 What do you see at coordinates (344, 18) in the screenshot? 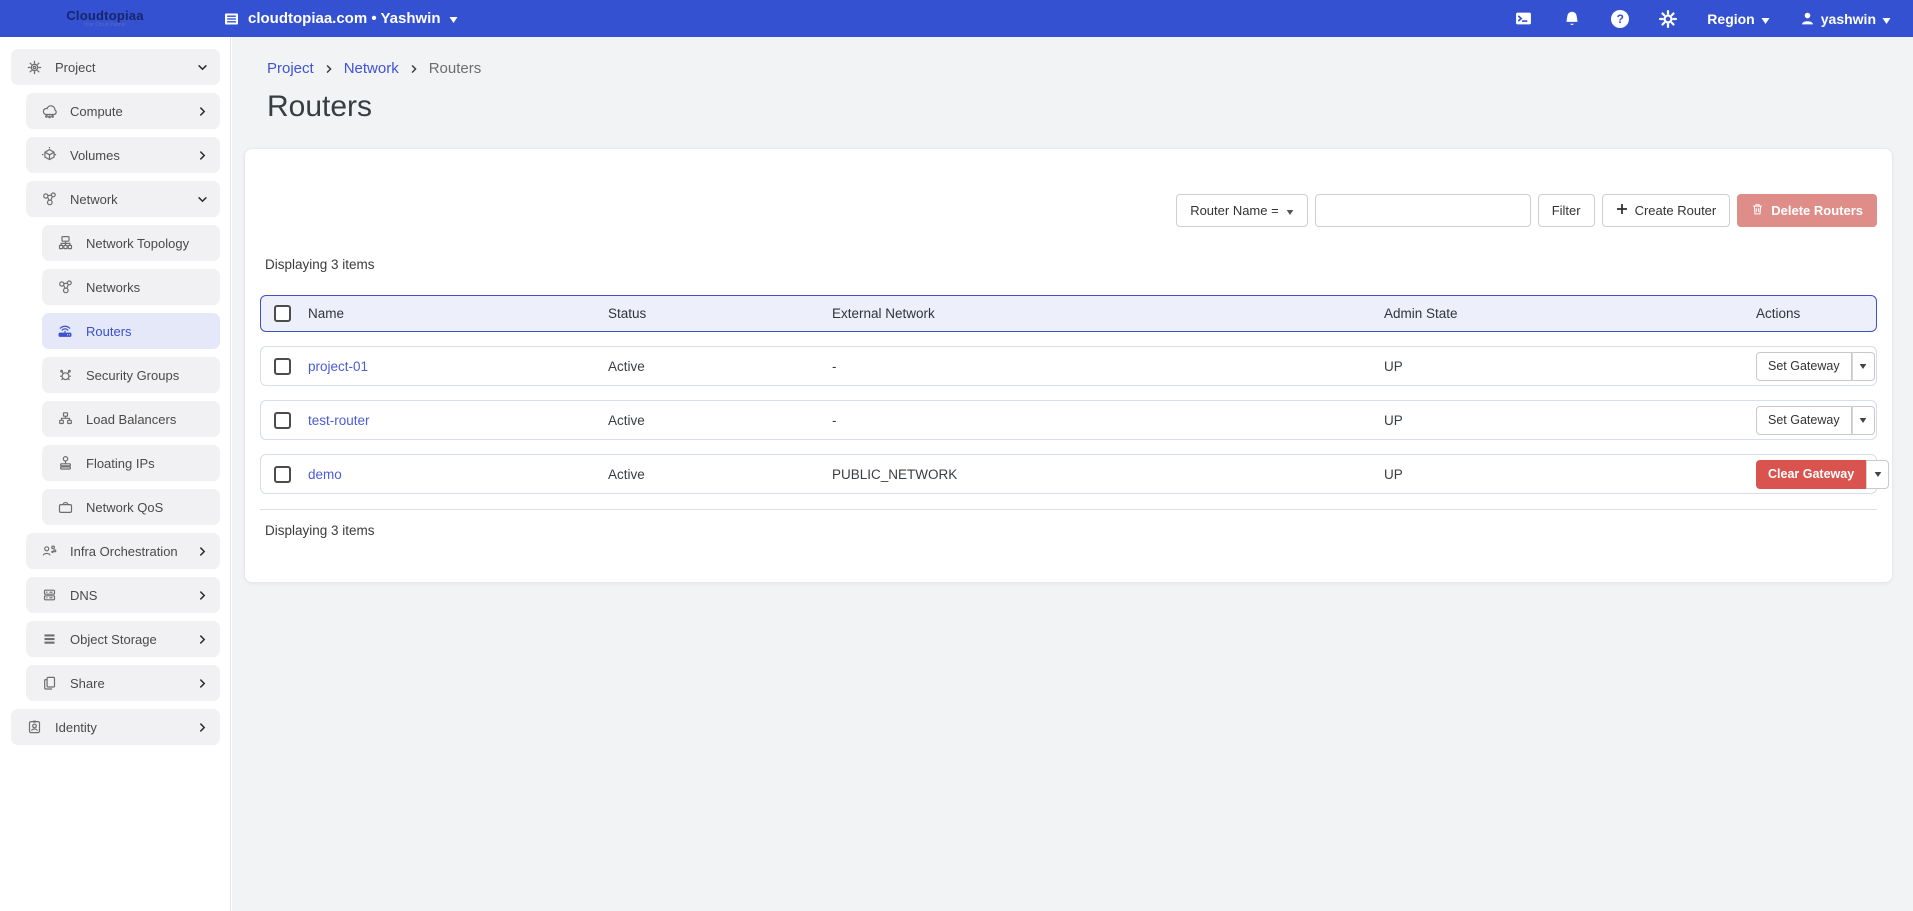
I see `project-switcher-label: cloudtopiaa.com • Yashwin` at bounding box center [344, 18].